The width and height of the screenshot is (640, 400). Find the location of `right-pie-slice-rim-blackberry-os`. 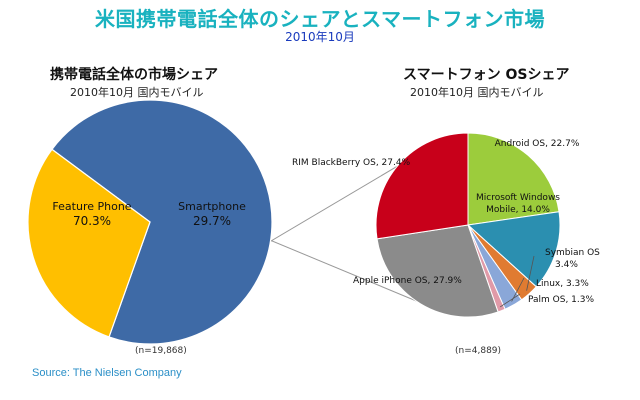

right-pie-slice-rim-blackberry-os is located at coordinates (422, 186).